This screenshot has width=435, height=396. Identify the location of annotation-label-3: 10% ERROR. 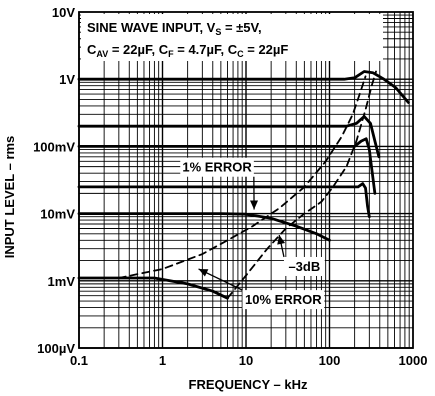
(283, 299).